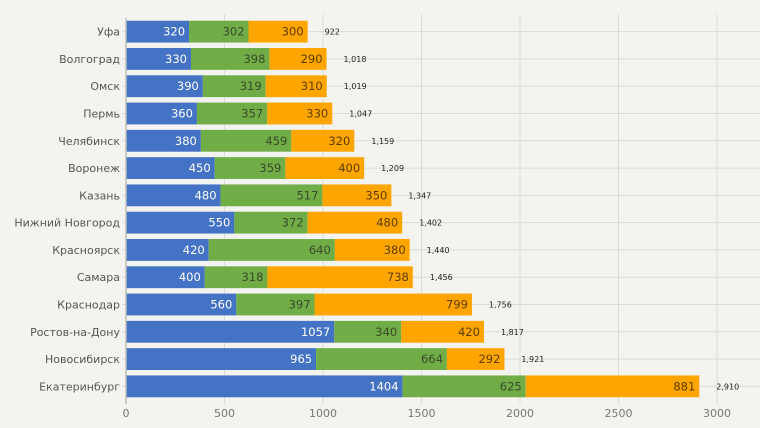 This screenshot has width=760, height=428. Describe the element at coordinates (392, 168) in the screenshot. I see `total-label: 1,209` at that location.